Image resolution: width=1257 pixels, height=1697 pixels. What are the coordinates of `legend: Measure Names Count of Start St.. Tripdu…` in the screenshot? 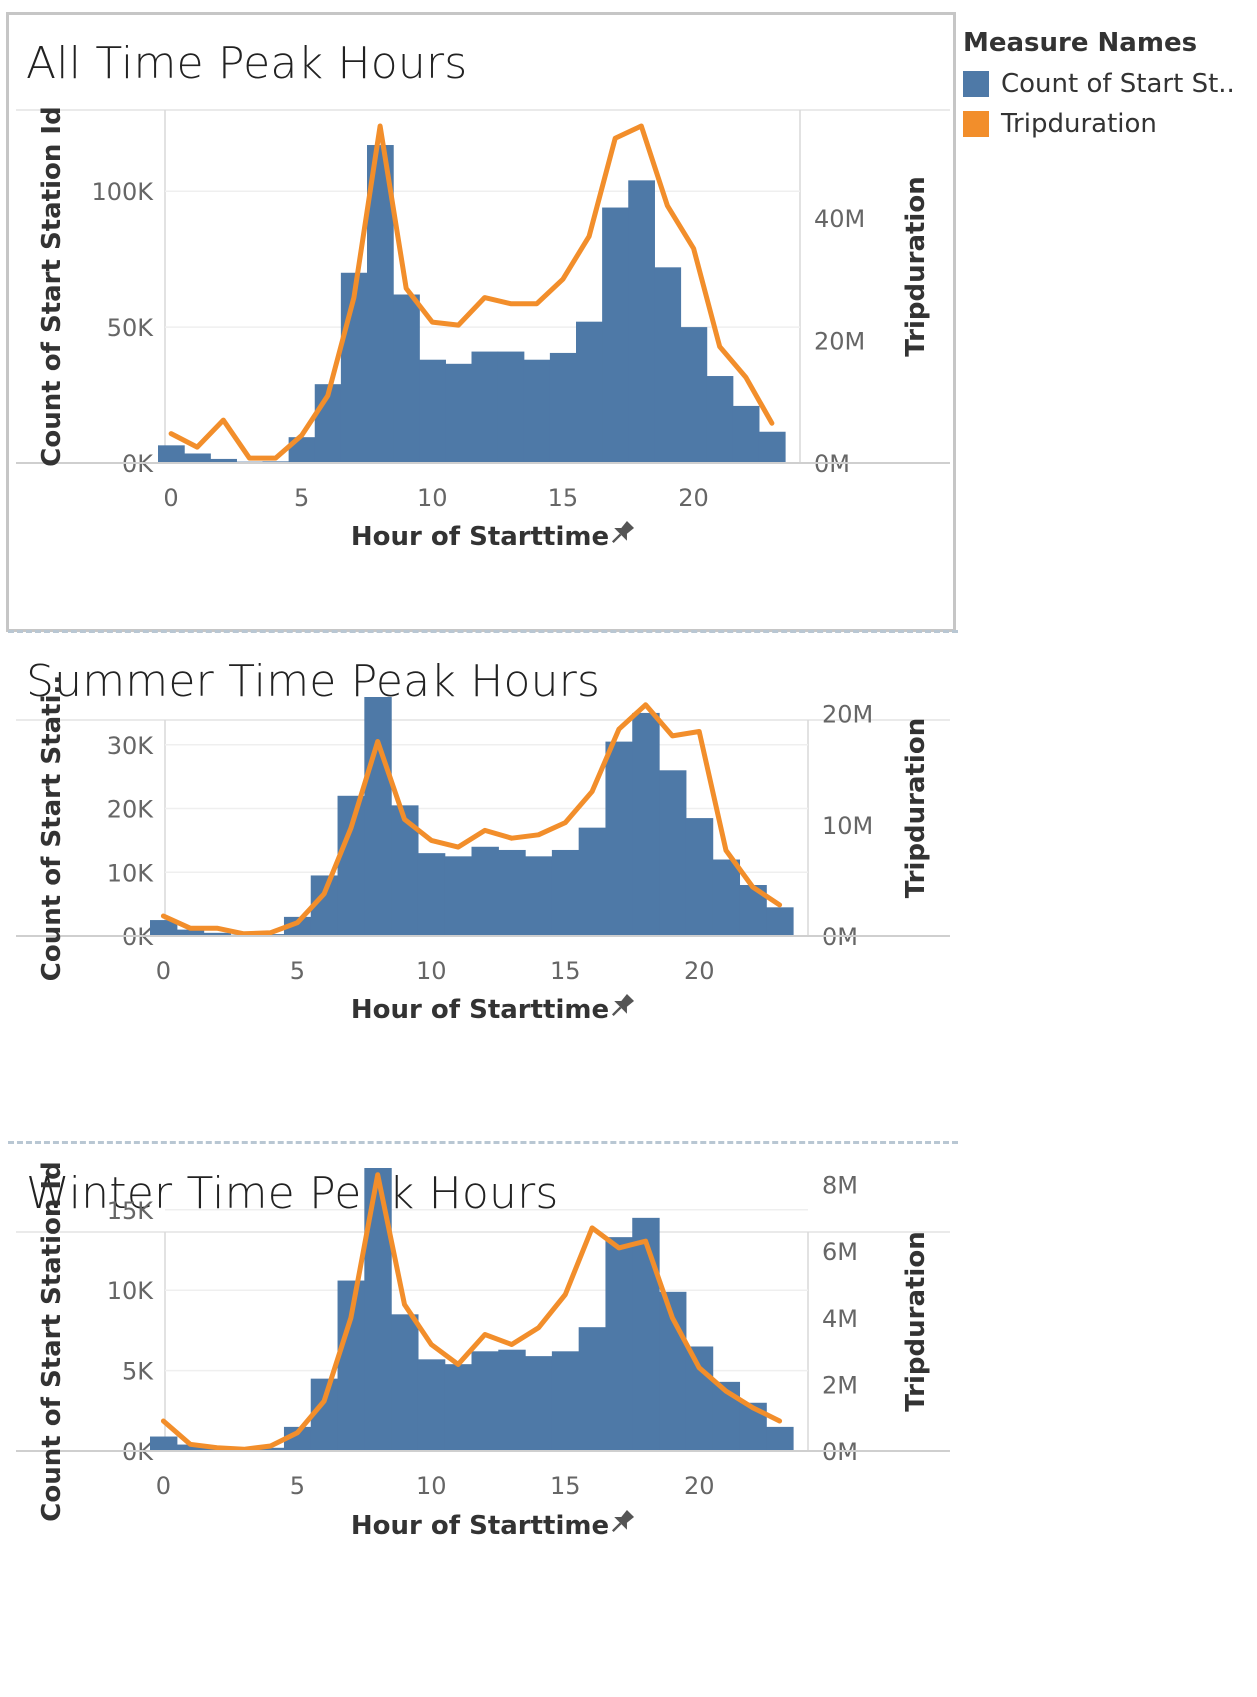 It's located at (1099, 86).